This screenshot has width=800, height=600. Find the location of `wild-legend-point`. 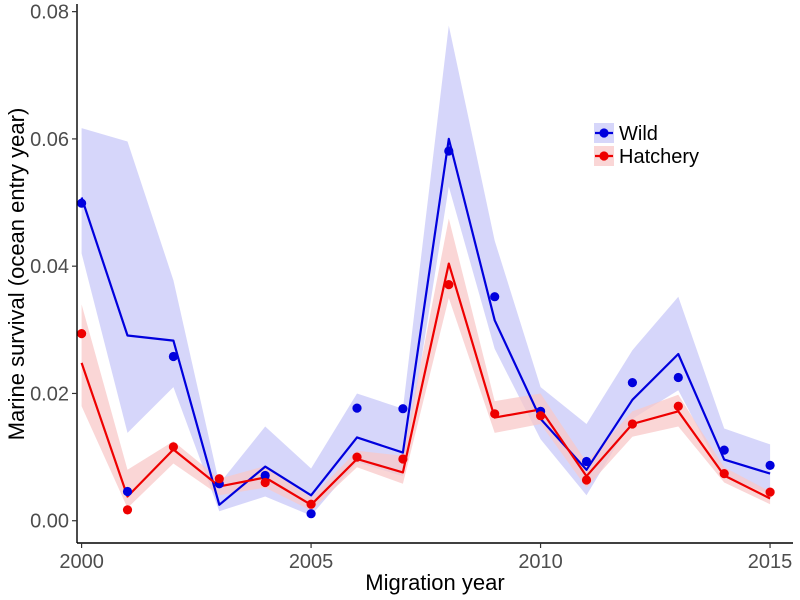

wild-legend-point is located at coordinates (604, 133).